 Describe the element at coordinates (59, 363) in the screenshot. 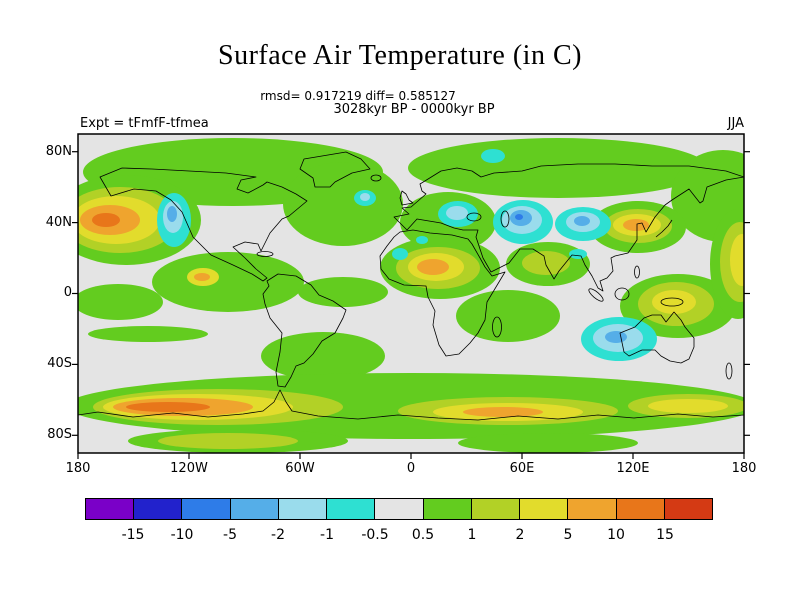

I see `lat-tick-label: 40S` at that location.